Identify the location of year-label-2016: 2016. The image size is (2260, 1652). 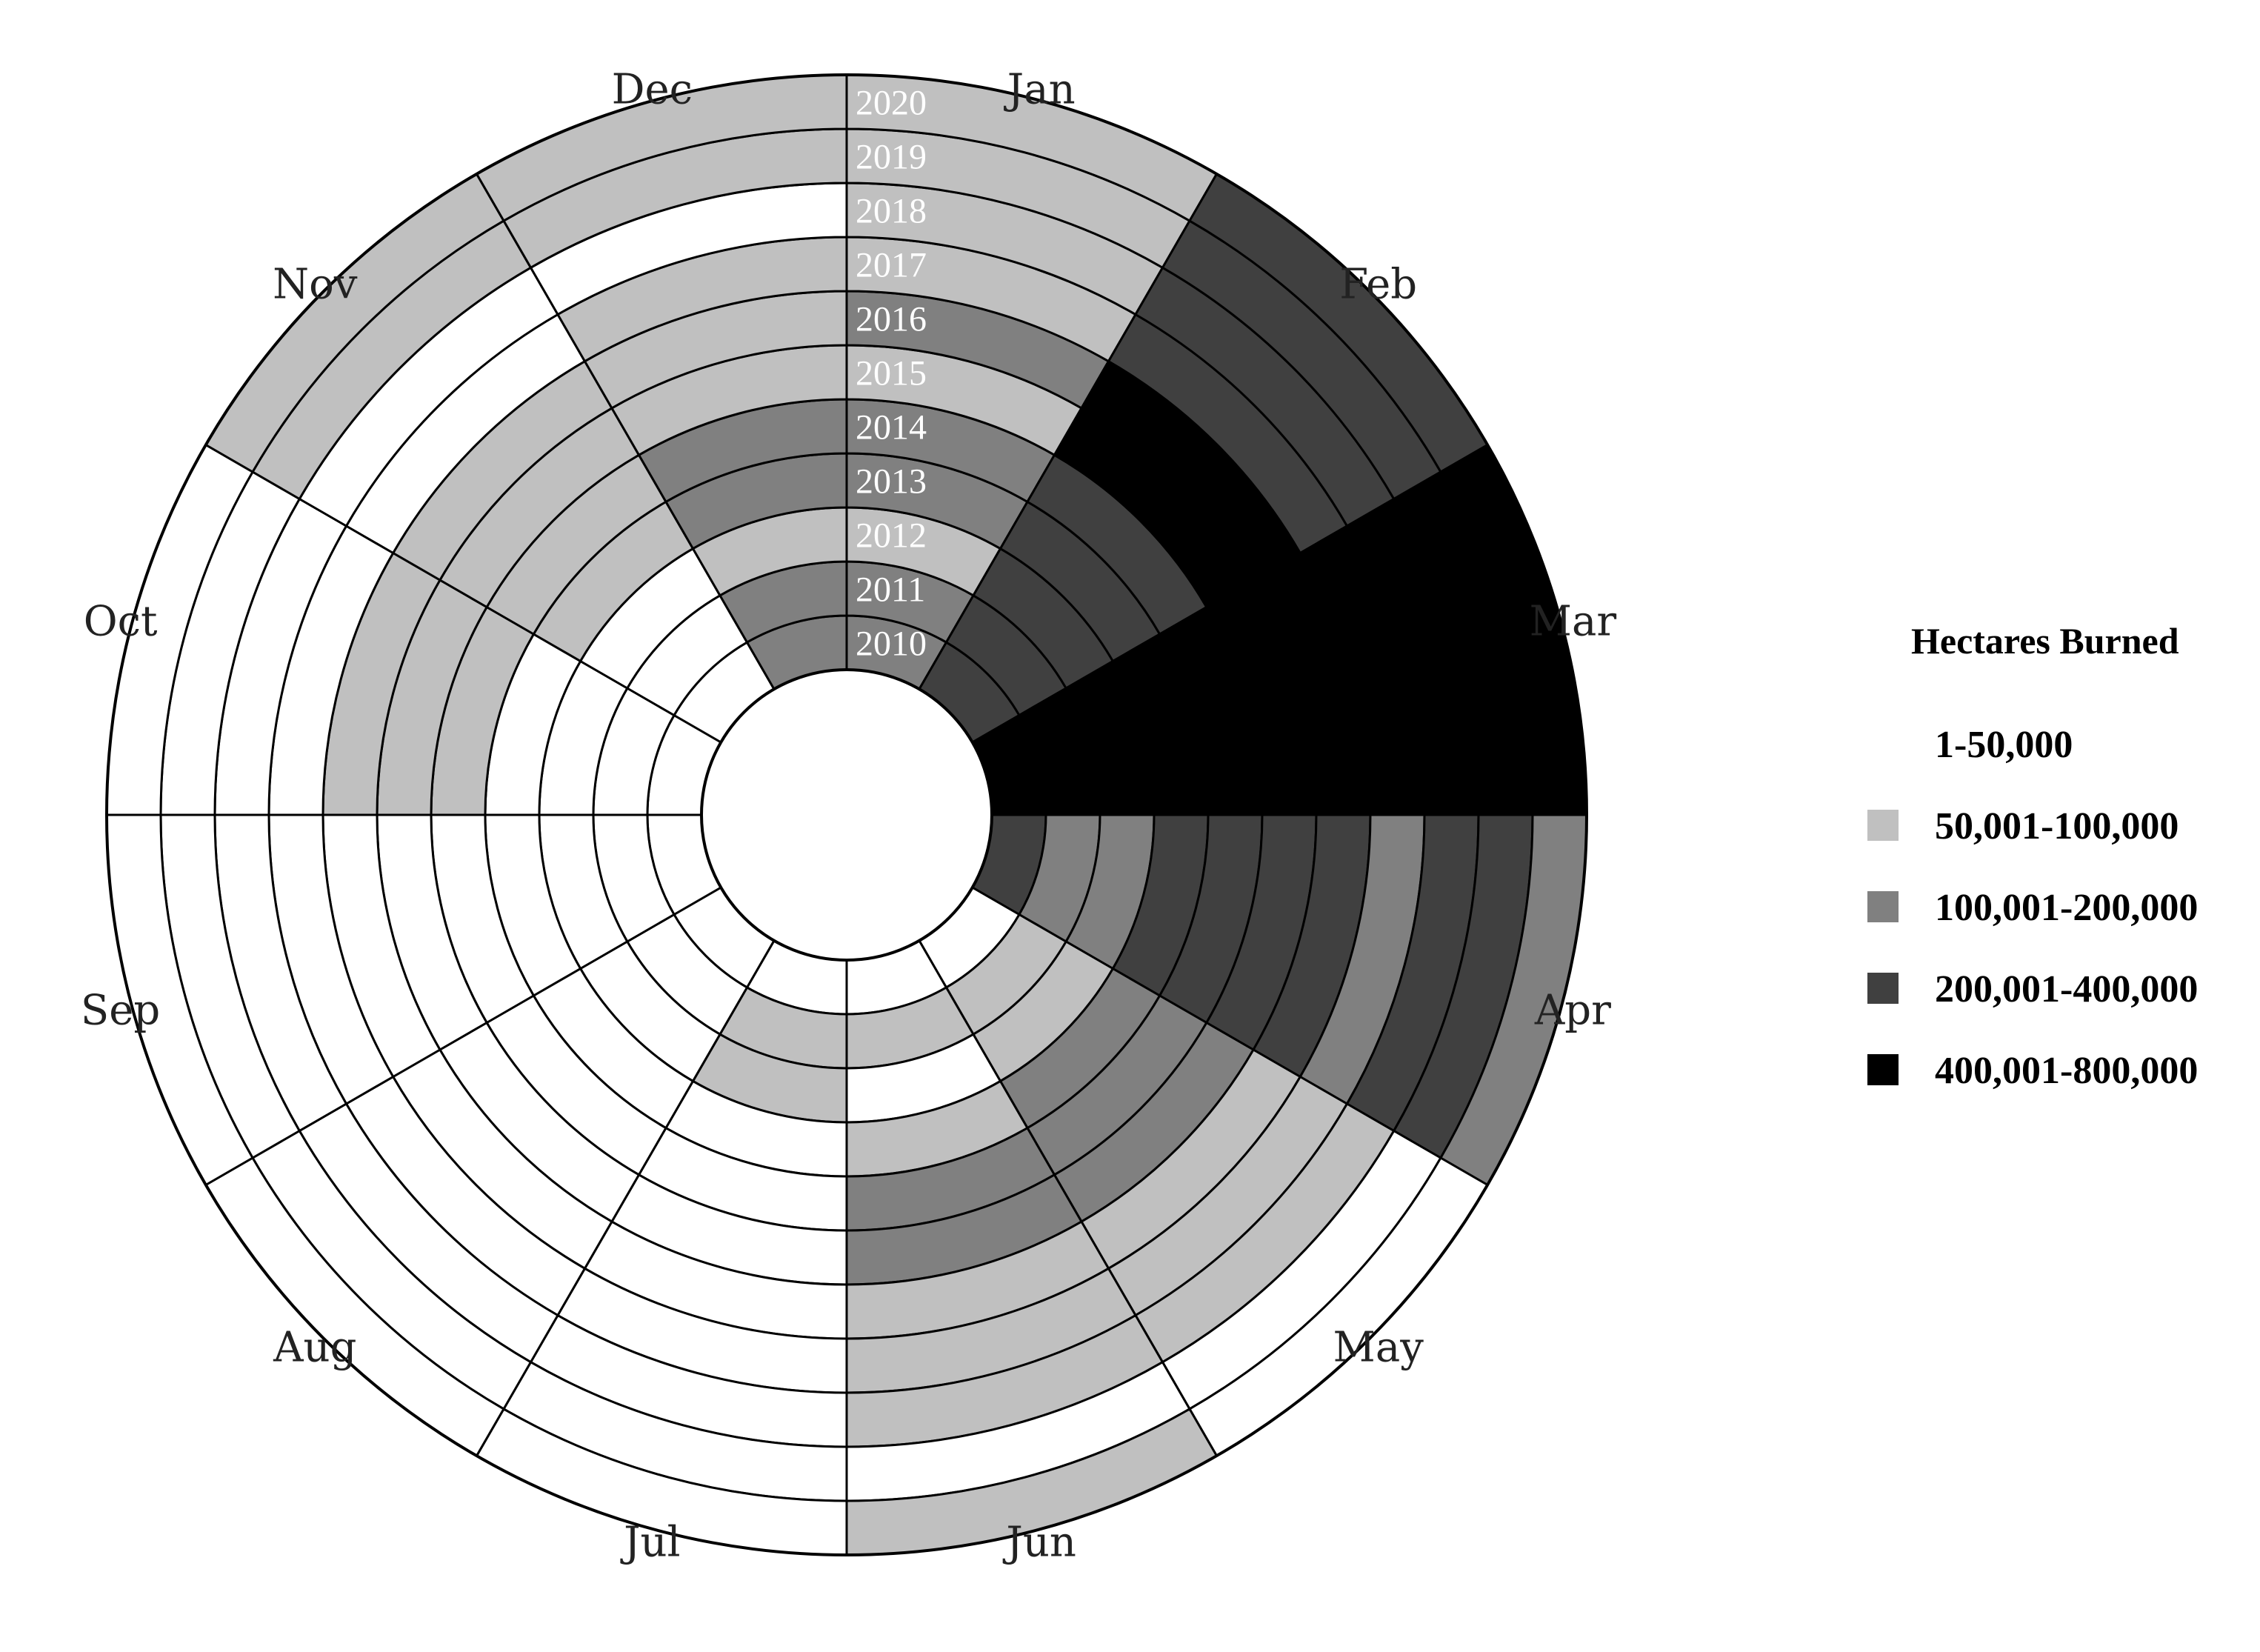
(891, 319).